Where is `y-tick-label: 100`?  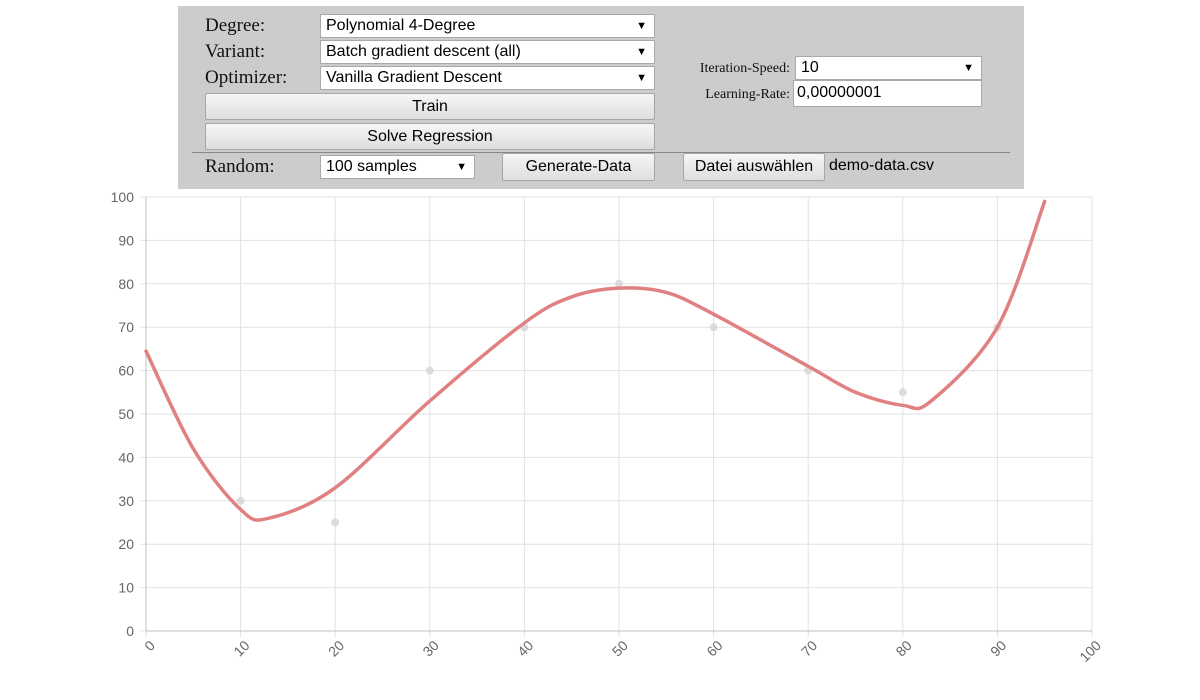 y-tick-label: 100 is located at coordinates (123, 197).